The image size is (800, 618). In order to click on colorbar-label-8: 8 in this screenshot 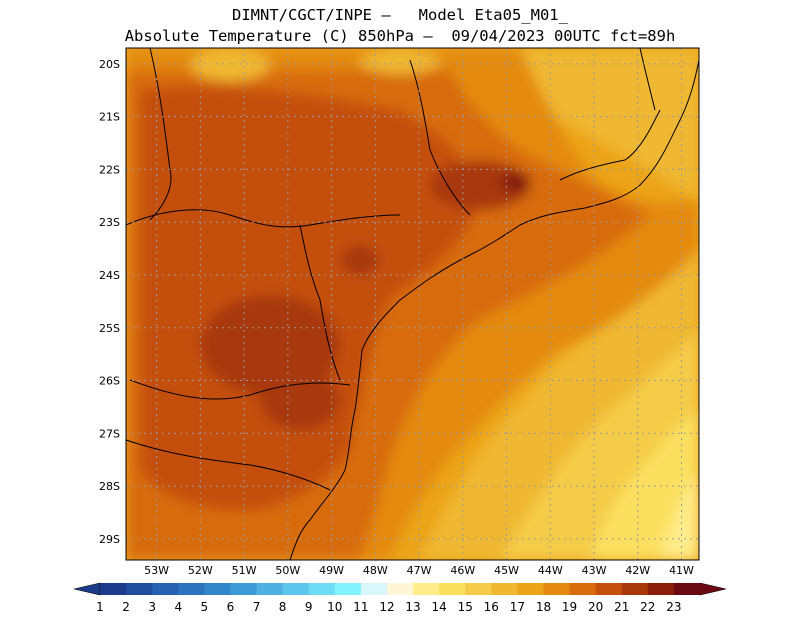, I will do `click(283, 607)`.